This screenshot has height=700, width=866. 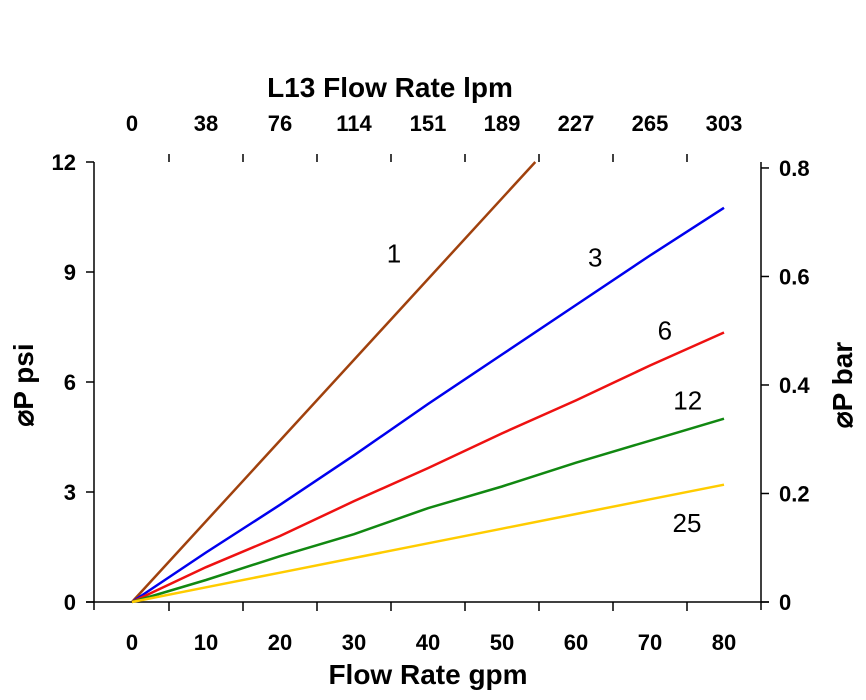 I want to click on x-tick-label: 40, so click(x=428, y=642).